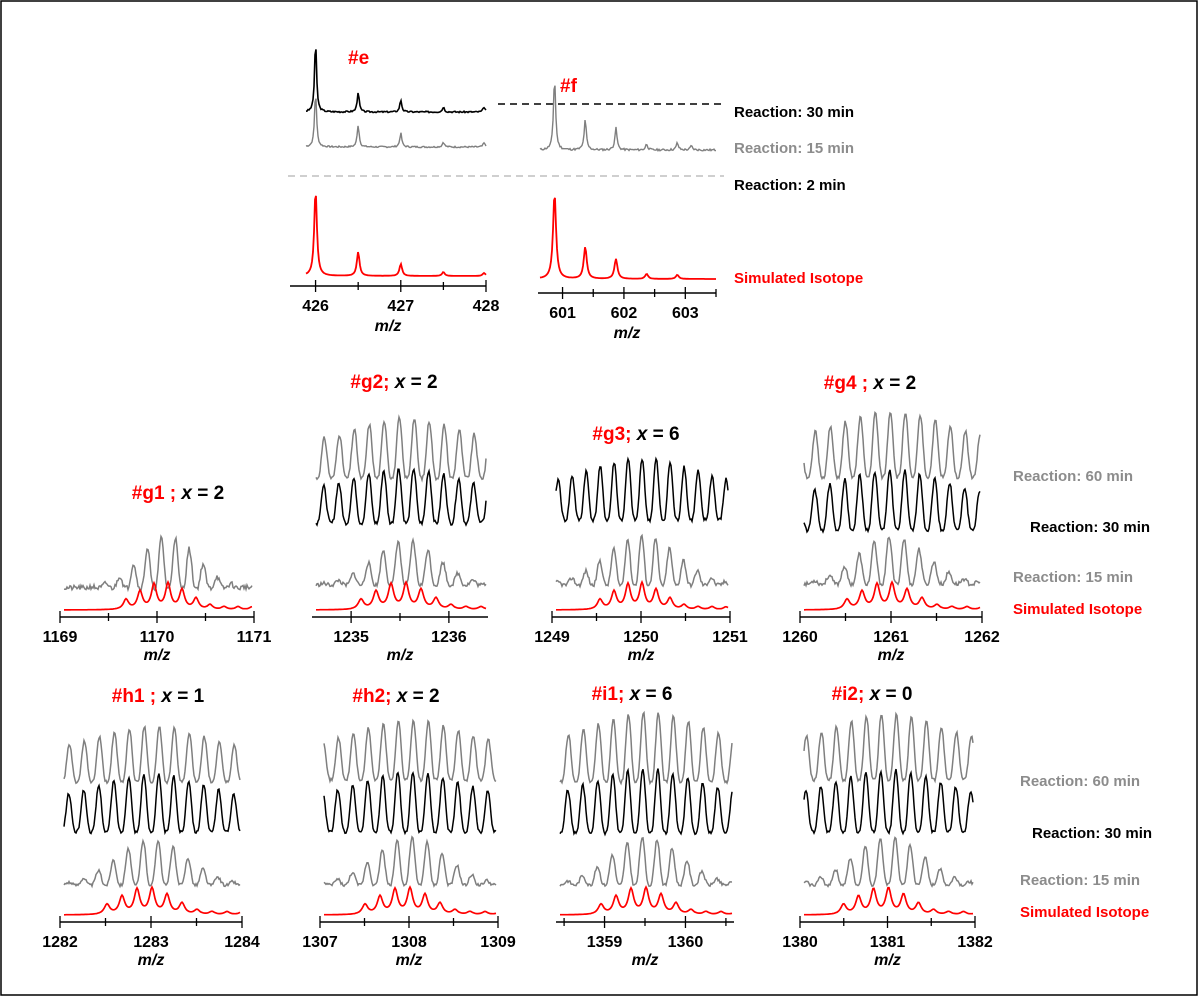  What do you see at coordinates (872, 694) in the screenshot?
I see `panel-i2-title: #i2; x = 0` at bounding box center [872, 694].